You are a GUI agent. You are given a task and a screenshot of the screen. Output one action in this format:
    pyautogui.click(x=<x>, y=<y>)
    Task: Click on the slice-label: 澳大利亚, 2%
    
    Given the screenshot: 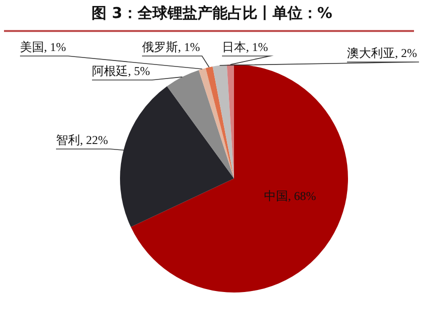 What is the action you would take?
    pyautogui.click(x=382, y=53)
    